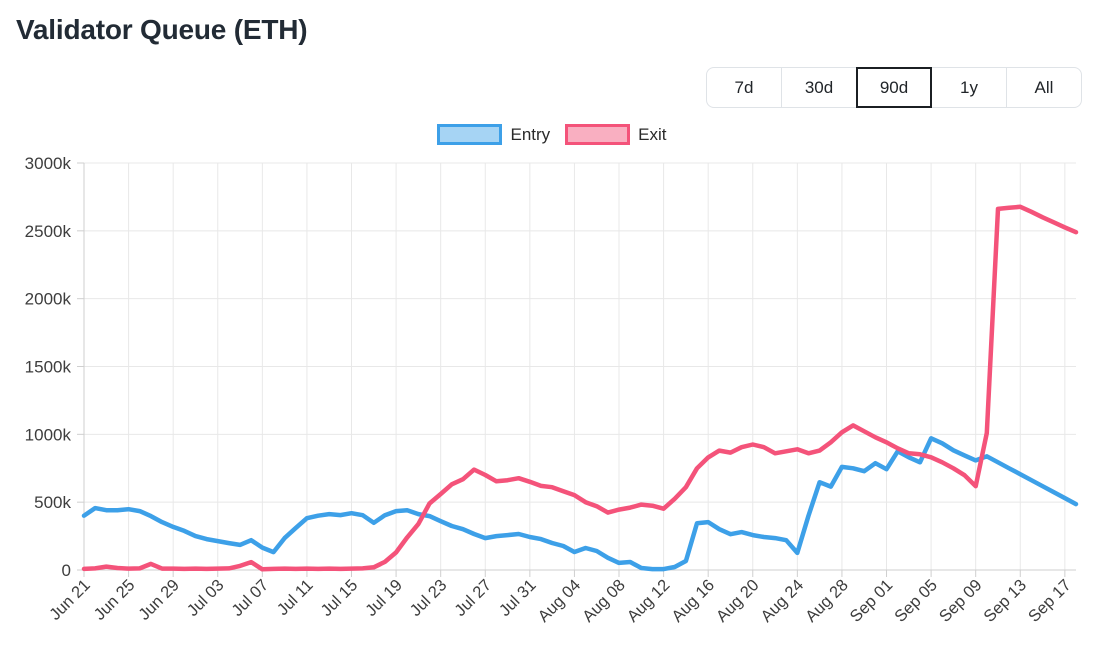 Image resolution: width=1104 pixels, height=652 pixels. What do you see at coordinates (48, 434) in the screenshot?
I see `y-axis-label: 1000k` at bounding box center [48, 434].